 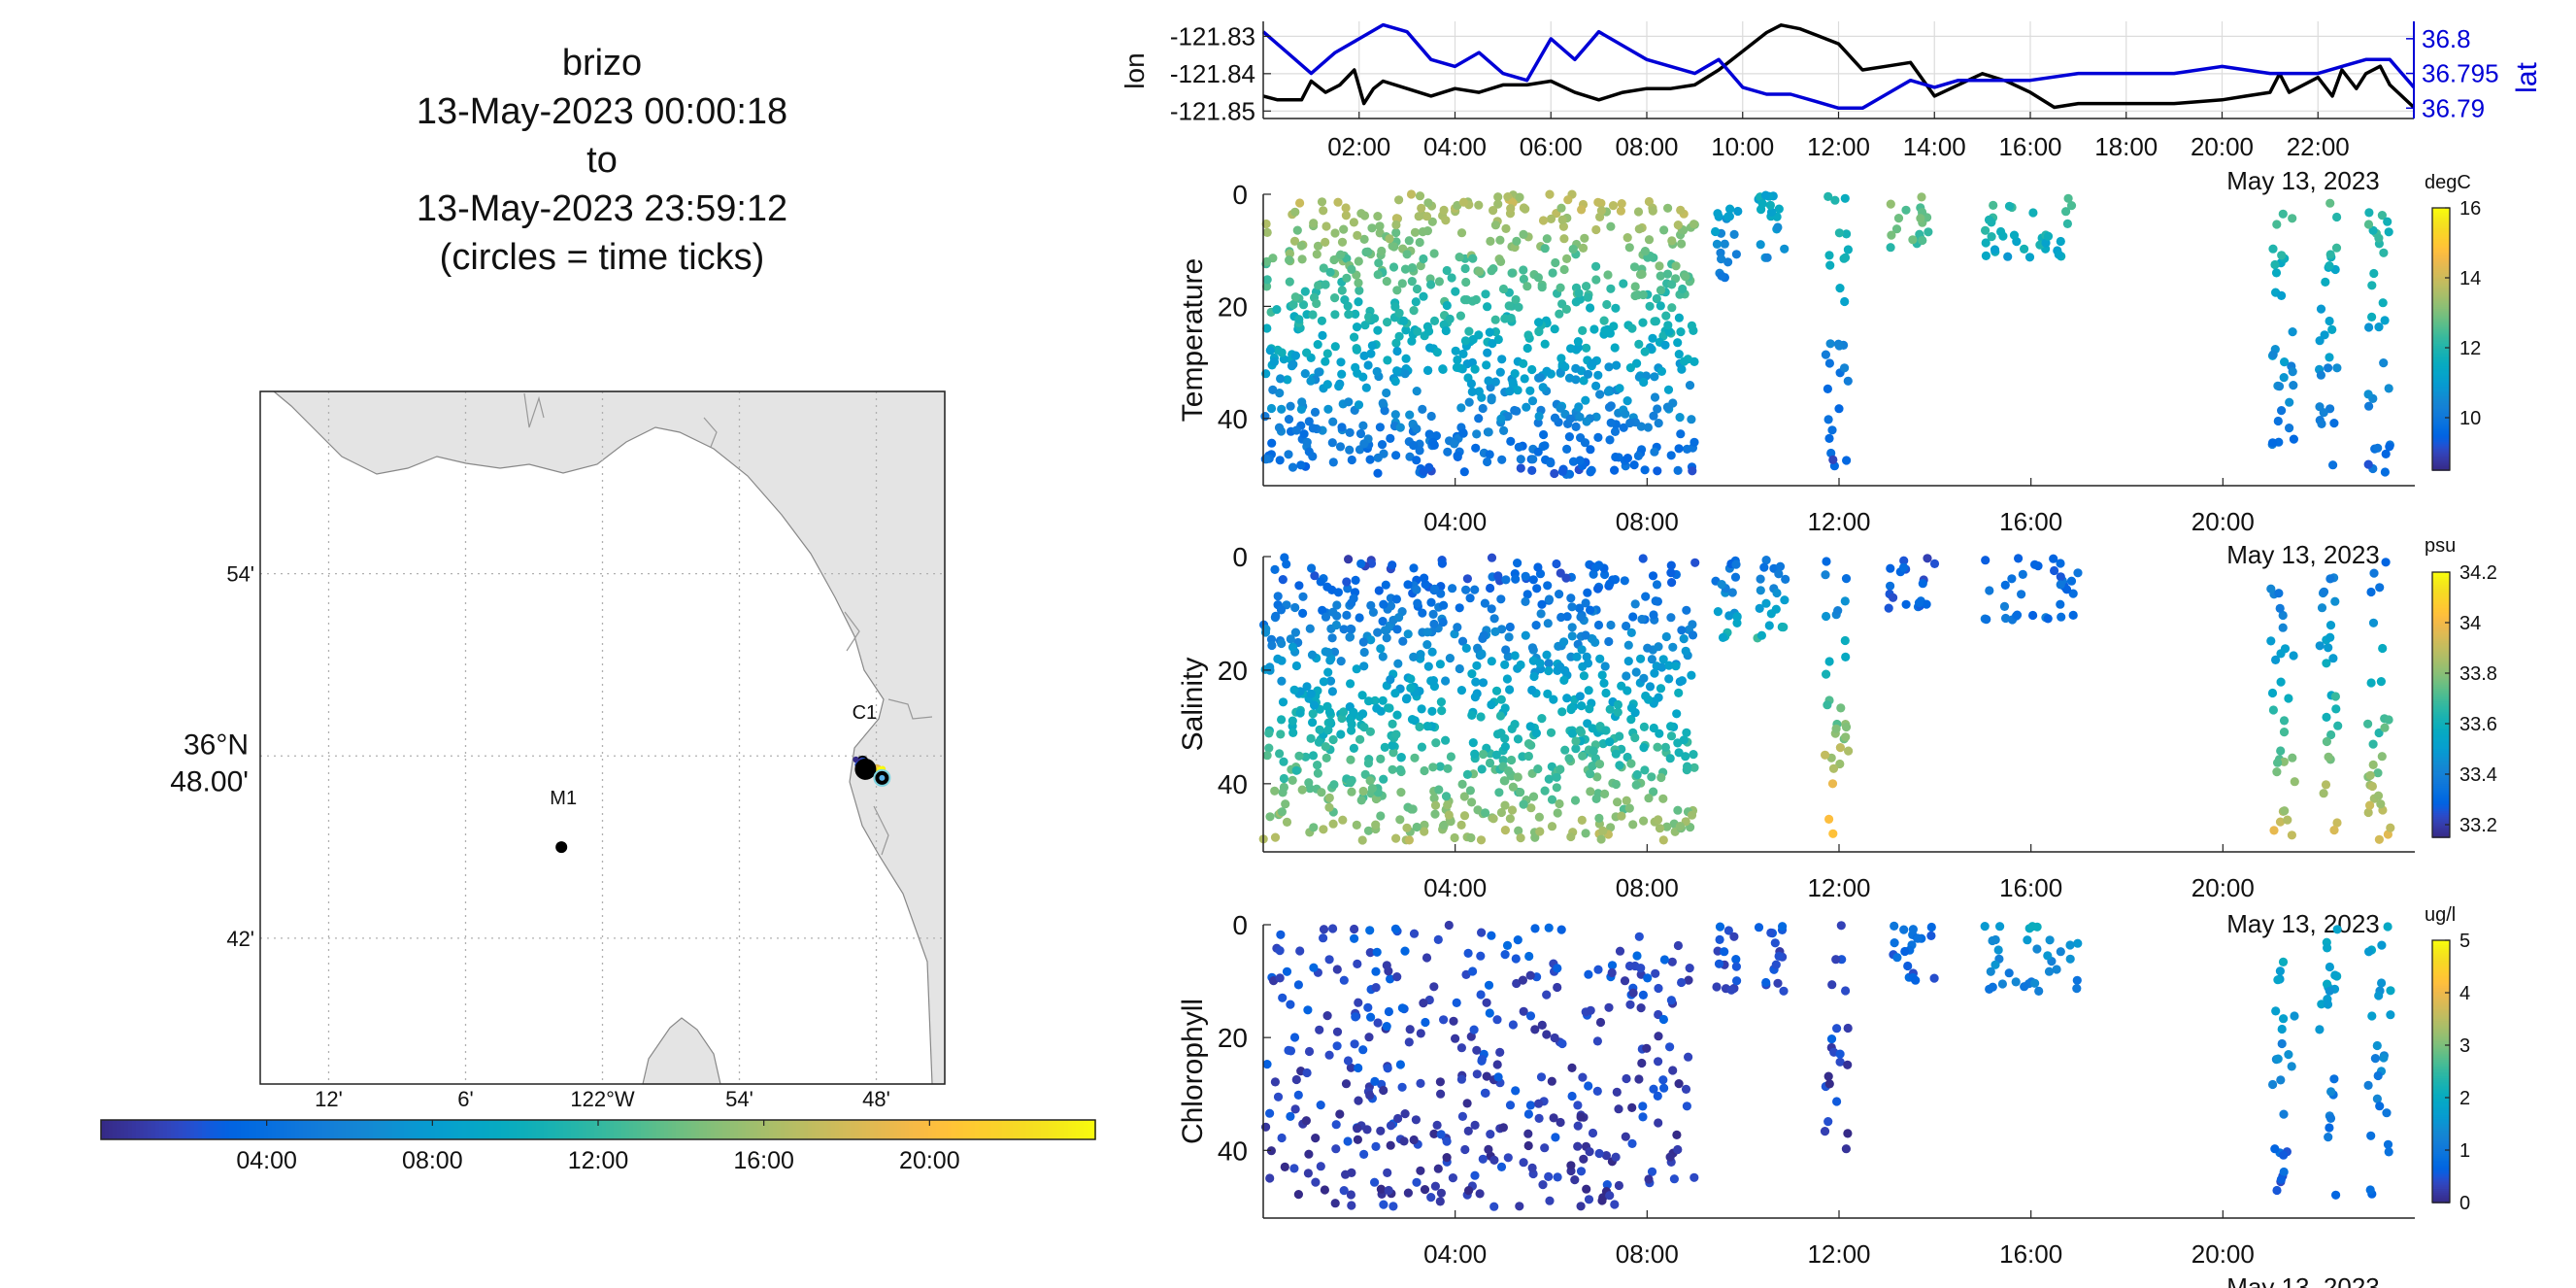 What do you see at coordinates (1233, 671) in the screenshot?
I see `panel-y-tick-label: 20` at bounding box center [1233, 671].